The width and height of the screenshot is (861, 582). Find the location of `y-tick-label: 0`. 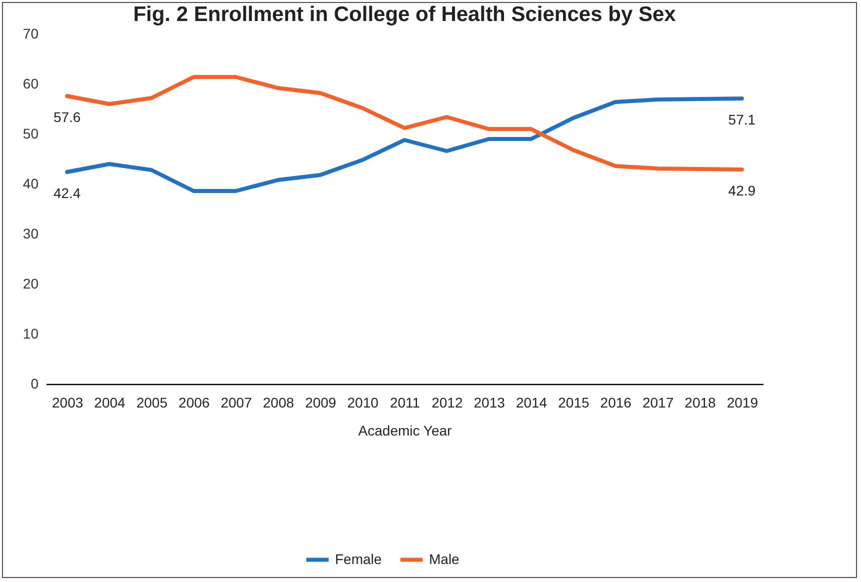

y-tick-label: 0 is located at coordinates (34, 384).